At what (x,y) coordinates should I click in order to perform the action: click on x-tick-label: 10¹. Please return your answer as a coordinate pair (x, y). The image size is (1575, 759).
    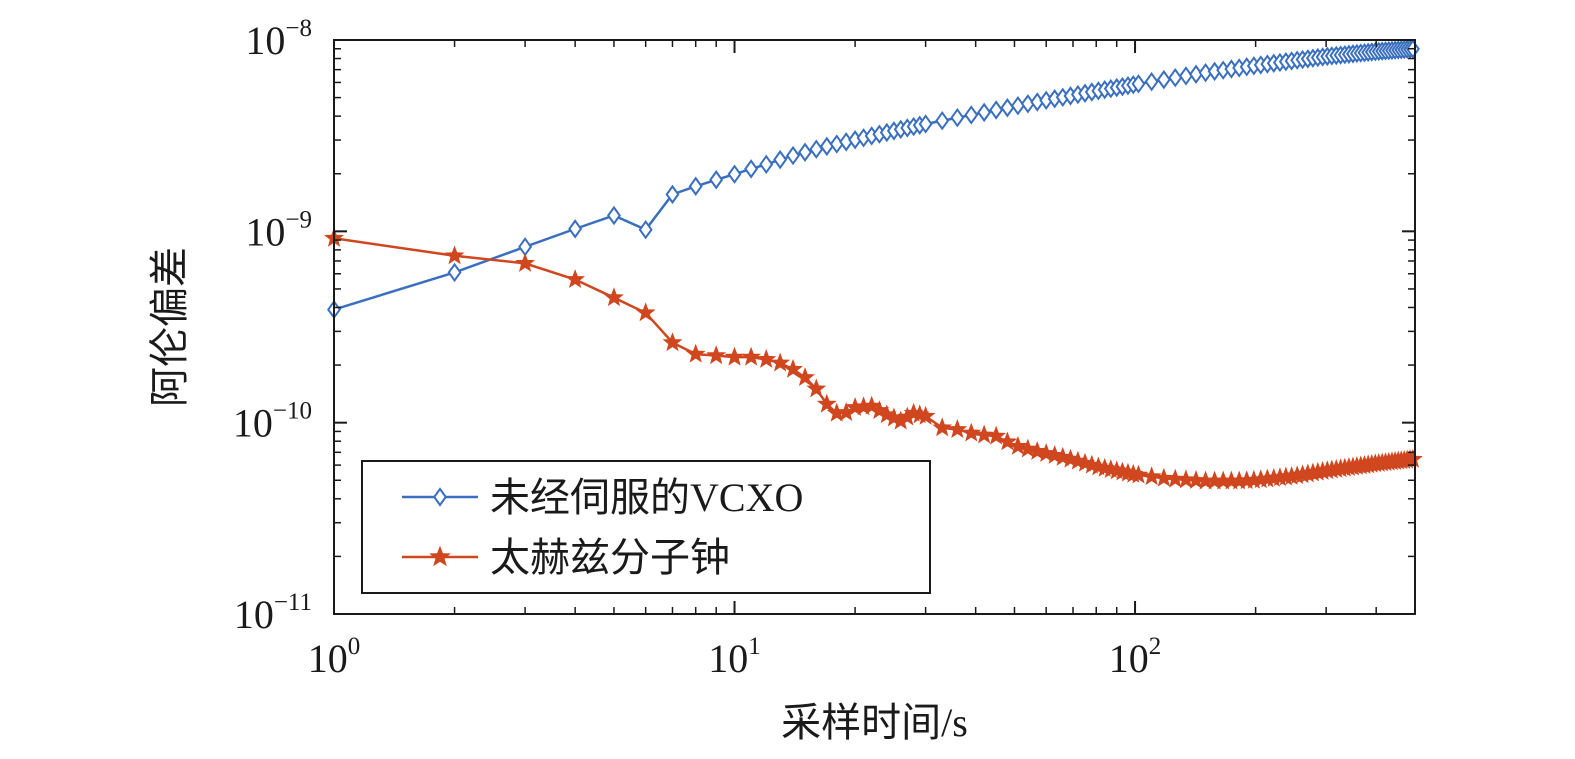
    Looking at the image, I should click on (734, 657).